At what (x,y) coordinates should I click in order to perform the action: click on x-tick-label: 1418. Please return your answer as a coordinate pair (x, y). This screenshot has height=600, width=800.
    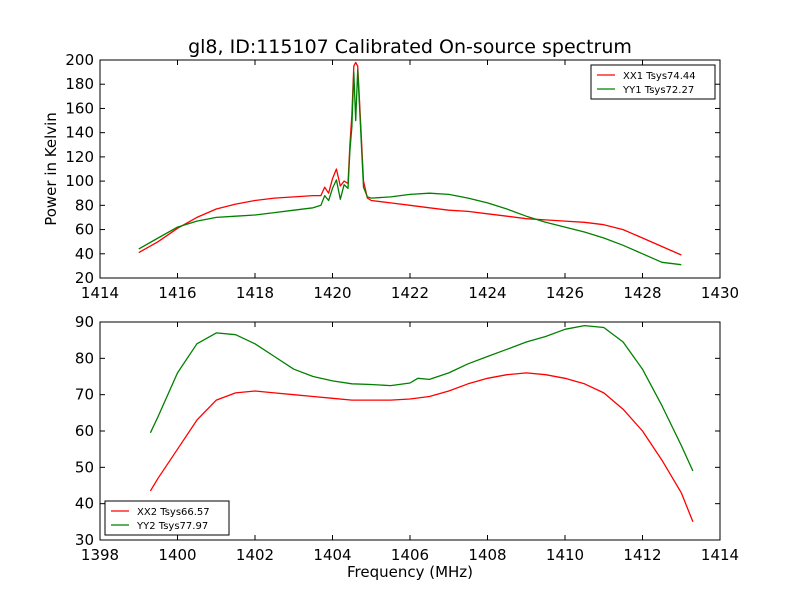
    Looking at the image, I should click on (255, 293).